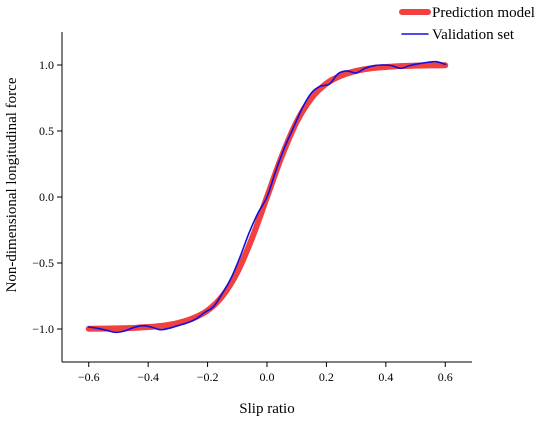 The width and height of the screenshot is (550, 421). Describe the element at coordinates (148, 377) in the screenshot. I see `x-tick-label: −0.4` at that location.